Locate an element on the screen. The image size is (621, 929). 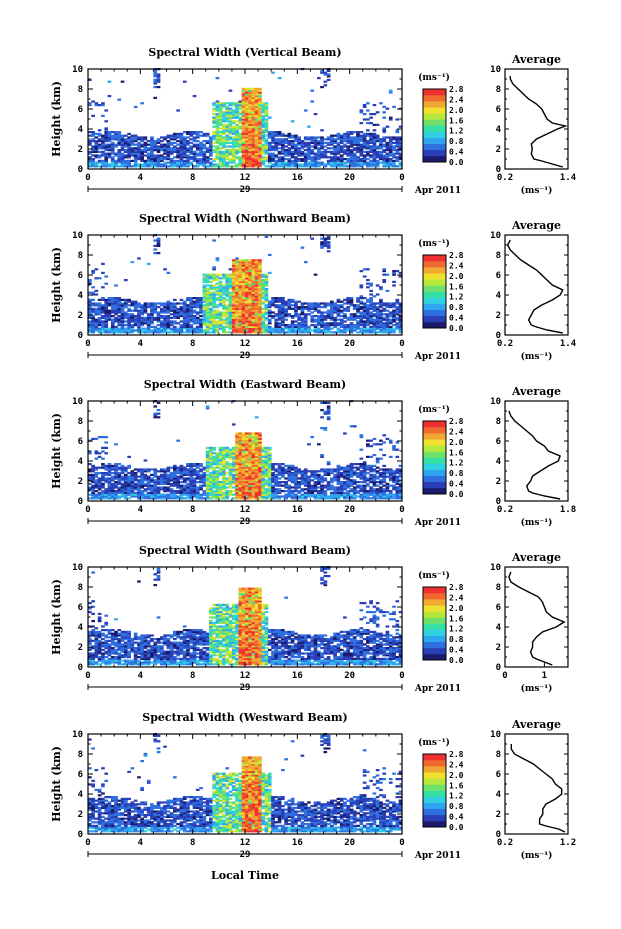
avg-x-tick-label: 0.2 is located at coordinates (505, 510).